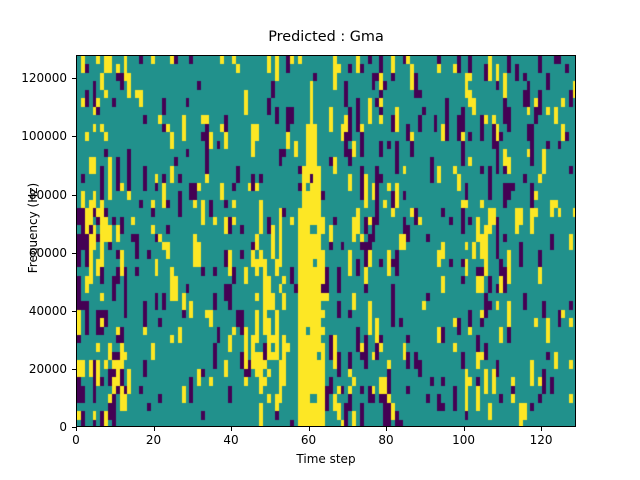 The height and width of the screenshot is (480, 640). What do you see at coordinates (47, 252) in the screenshot?
I see `y-tick-label: 60000` at bounding box center [47, 252].